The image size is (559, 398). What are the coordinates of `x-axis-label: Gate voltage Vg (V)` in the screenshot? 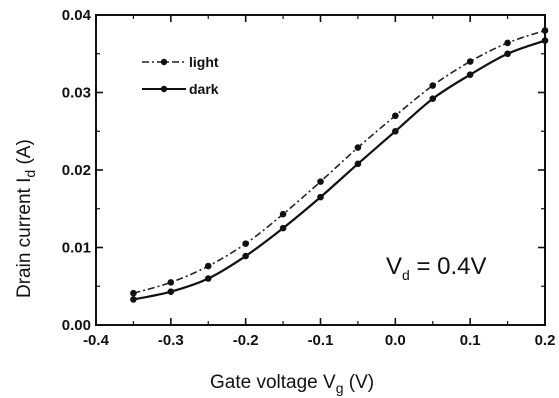 It's located at (292, 384).